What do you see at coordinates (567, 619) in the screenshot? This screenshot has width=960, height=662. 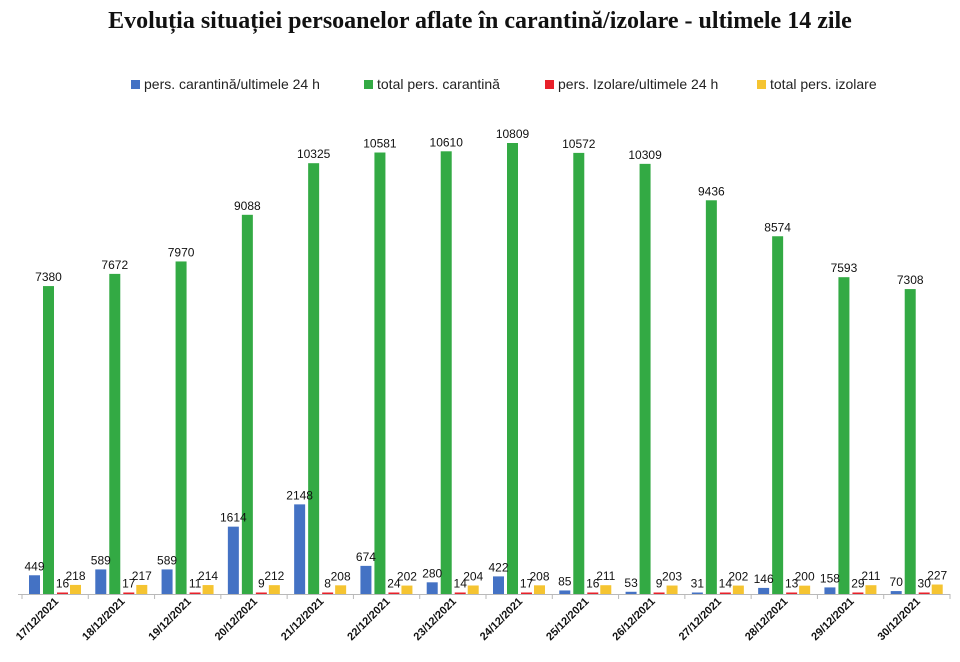 I see `x-tick-label: 25/12/2021` at bounding box center [567, 619].